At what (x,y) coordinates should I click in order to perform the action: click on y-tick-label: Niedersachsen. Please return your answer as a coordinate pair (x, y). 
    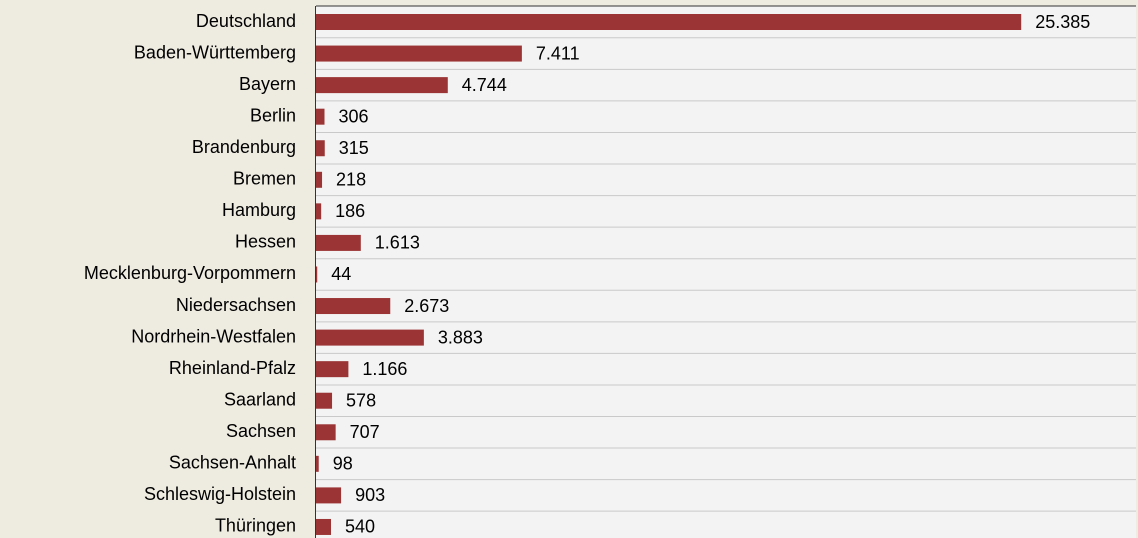
    Looking at the image, I should click on (236, 305).